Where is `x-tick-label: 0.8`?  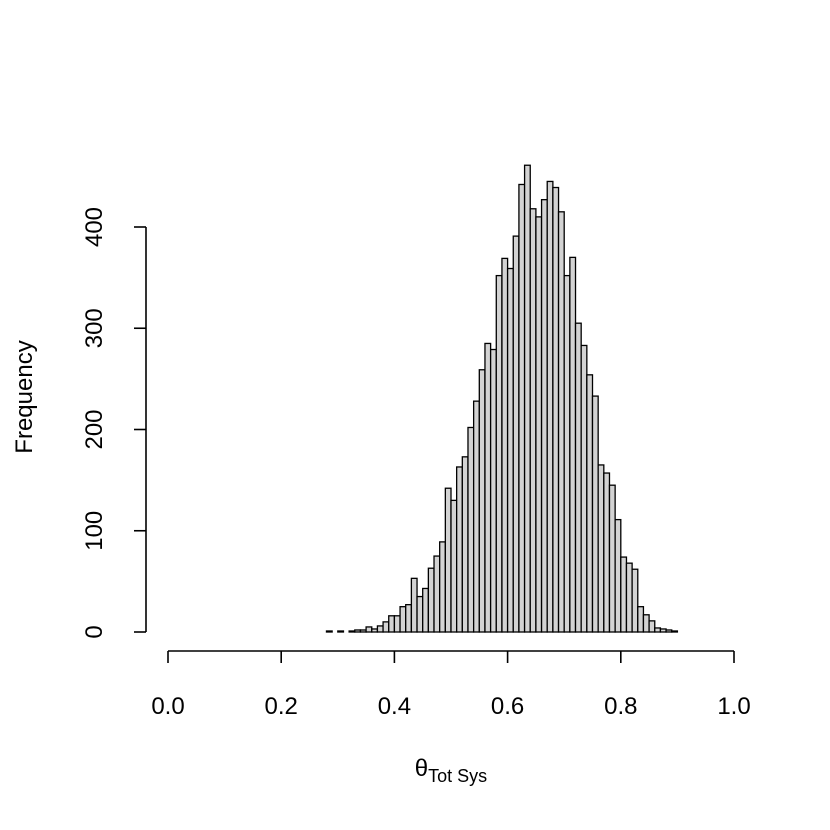 x-tick-label: 0.8 is located at coordinates (620, 706).